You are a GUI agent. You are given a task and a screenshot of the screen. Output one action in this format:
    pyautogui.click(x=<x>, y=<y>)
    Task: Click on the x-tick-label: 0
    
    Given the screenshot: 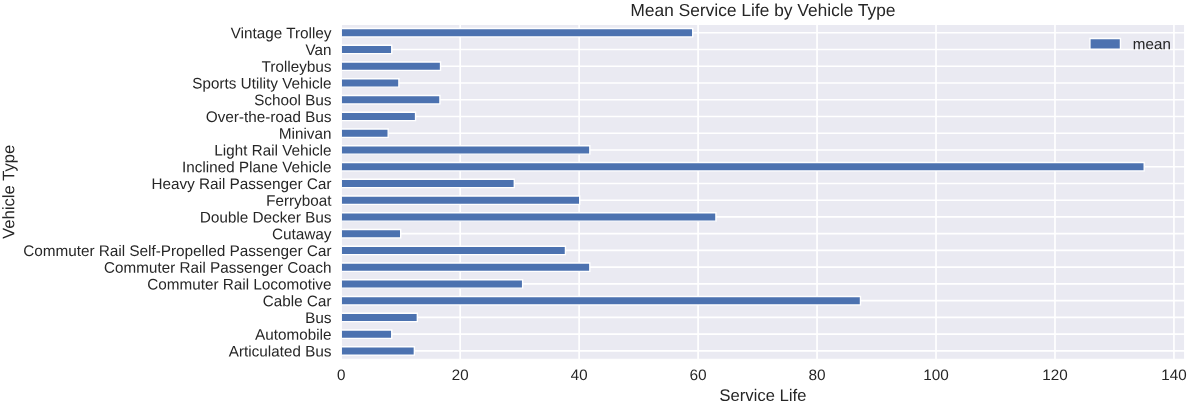 What is the action you would take?
    pyautogui.click(x=341, y=375)
    